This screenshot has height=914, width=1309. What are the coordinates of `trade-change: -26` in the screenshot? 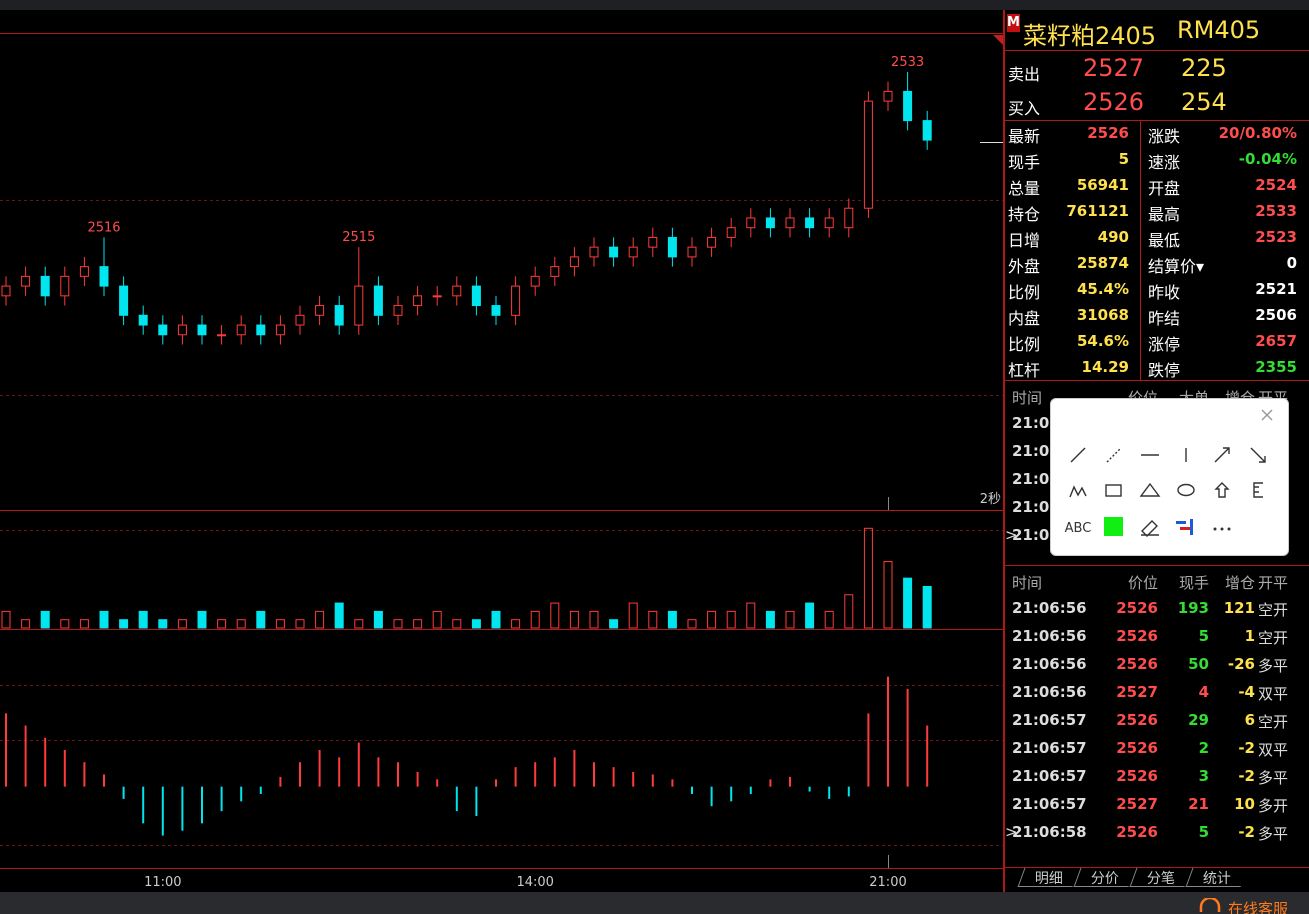 It's located at (1241, 664).